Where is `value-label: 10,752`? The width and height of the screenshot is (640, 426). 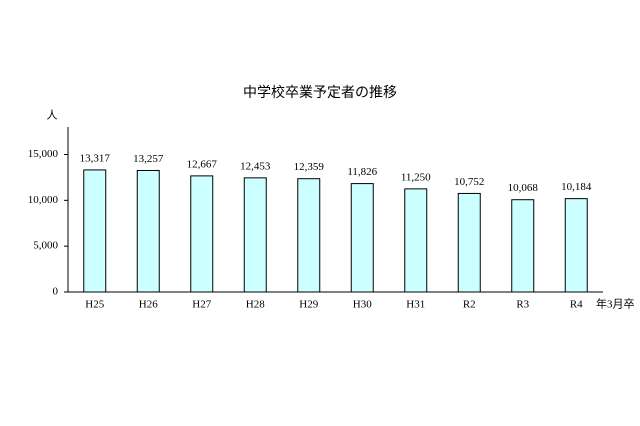 value-label: 10,752 is located at coordinates (469, 182).